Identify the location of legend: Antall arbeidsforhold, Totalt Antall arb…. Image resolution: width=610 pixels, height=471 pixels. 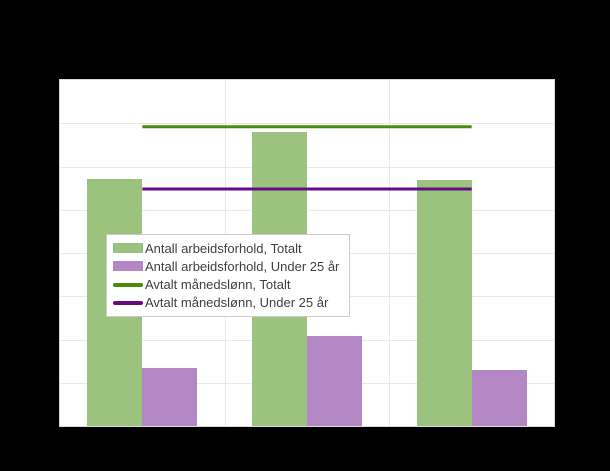
(228, 275).